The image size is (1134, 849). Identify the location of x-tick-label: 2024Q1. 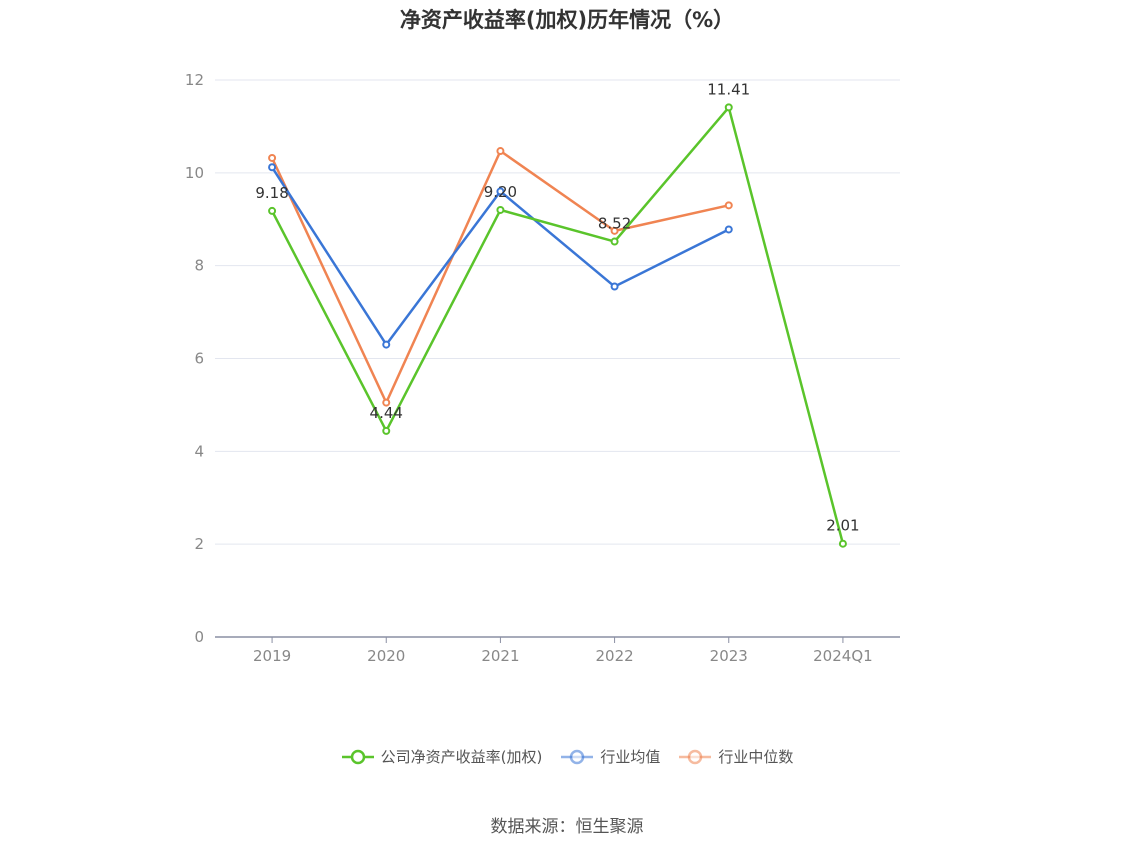
(843, 656).